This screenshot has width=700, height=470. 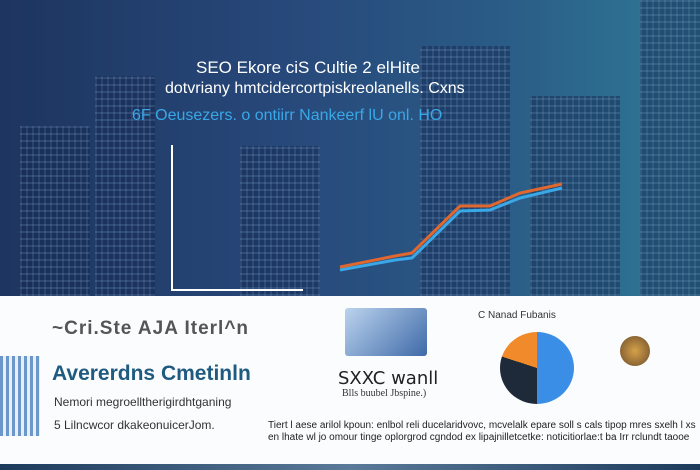 What do you see at coordinates (20, 396) in the screenshot?
I see `building-icon` at bounding box center [20, 396].